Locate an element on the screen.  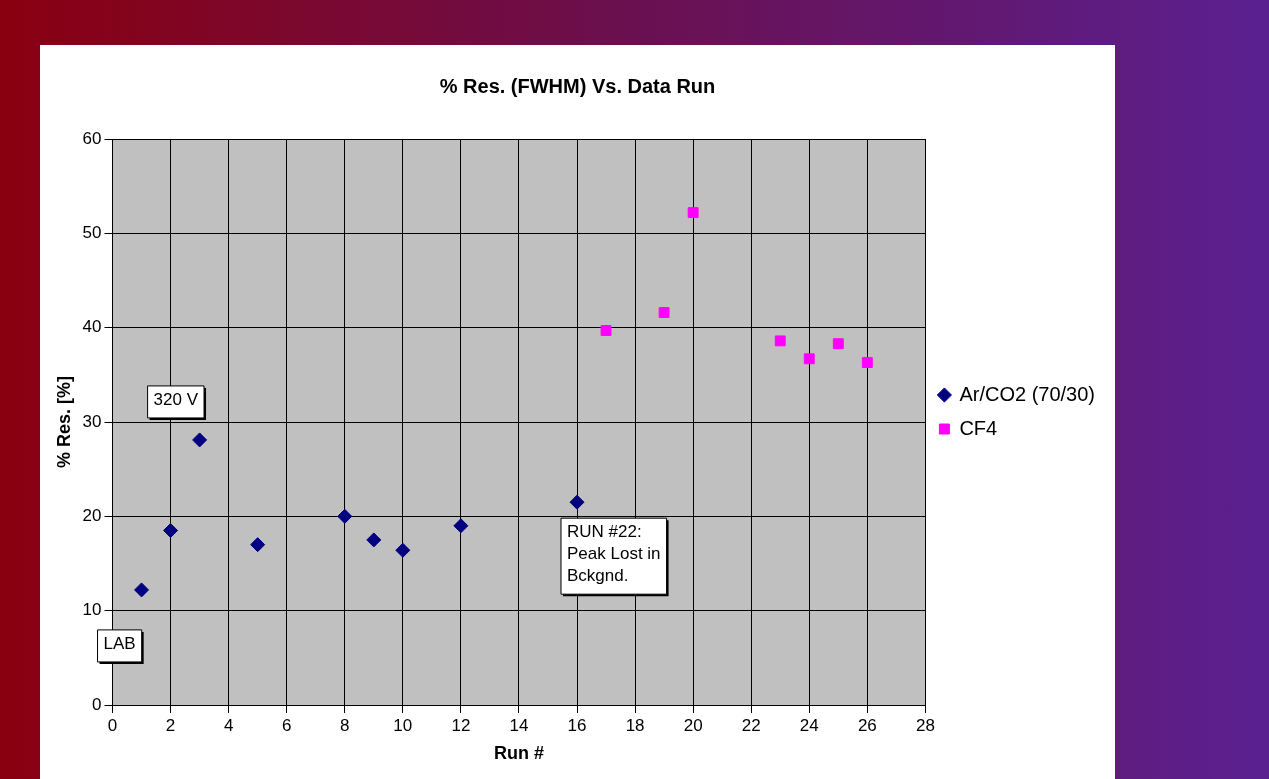
x-axis-title: Run # is located at coordinates (518, 753).